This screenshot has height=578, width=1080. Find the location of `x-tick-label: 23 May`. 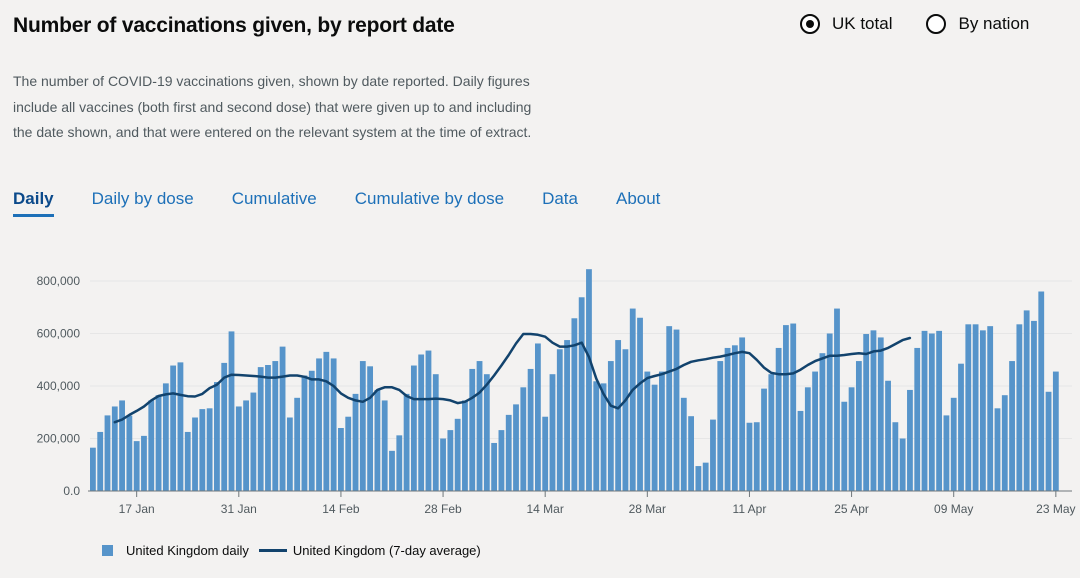

x-tick-label: 23 May is located at coordinates (1055, 509).